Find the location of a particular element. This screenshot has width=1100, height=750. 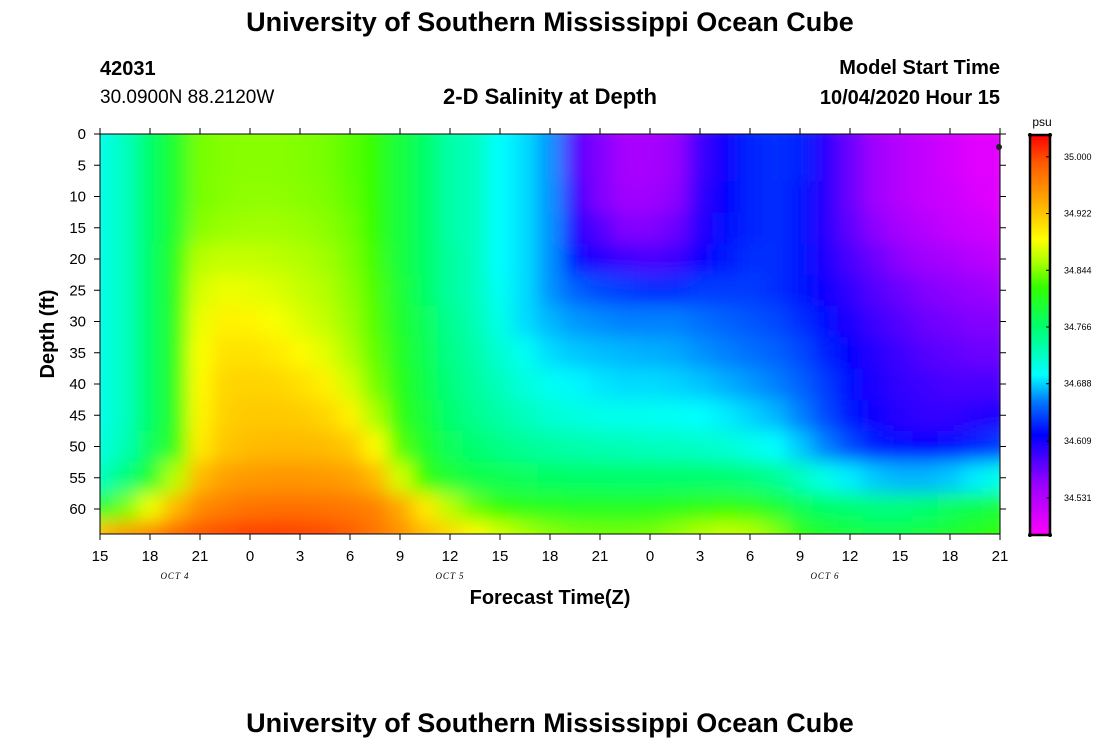

colorbar-gradient is located at coordinates (1040, 335).